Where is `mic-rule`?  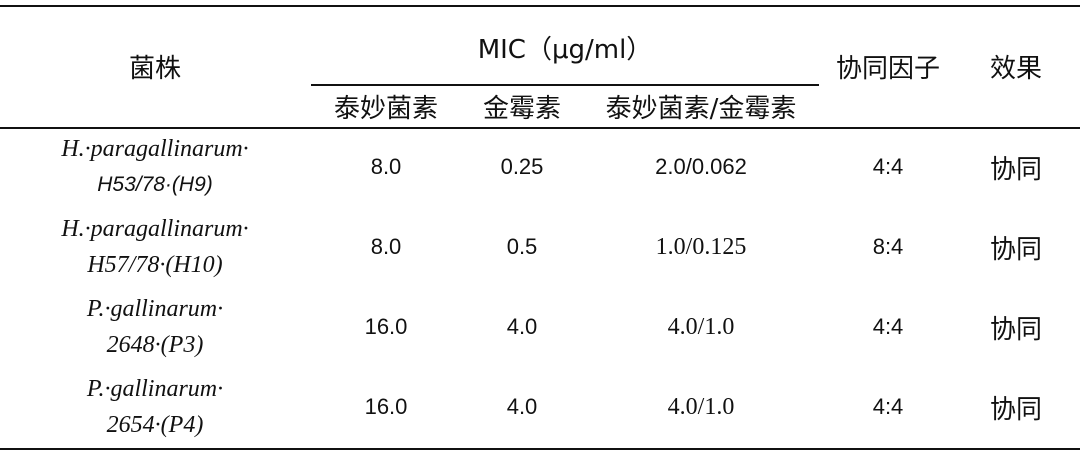
mic-rule is located at coordinates (565, 85).